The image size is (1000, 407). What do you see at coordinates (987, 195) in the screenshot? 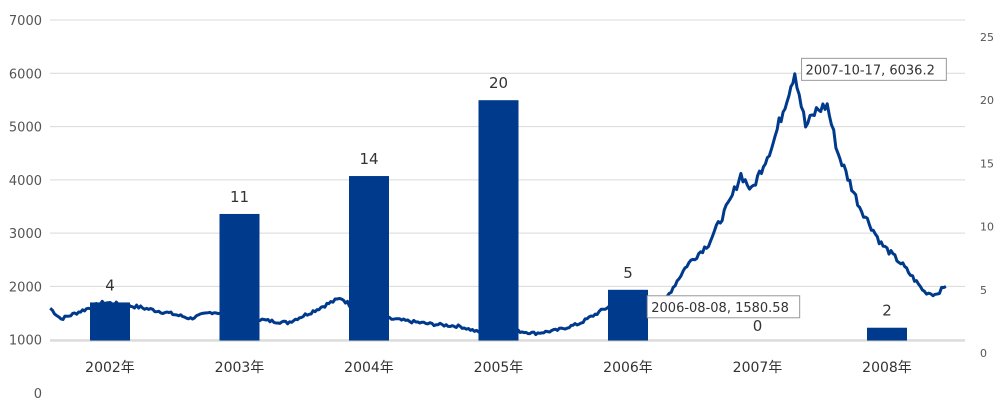
I see `right-y-axis: 0 5 10 15 20 25` at bounding box center [987, 195].